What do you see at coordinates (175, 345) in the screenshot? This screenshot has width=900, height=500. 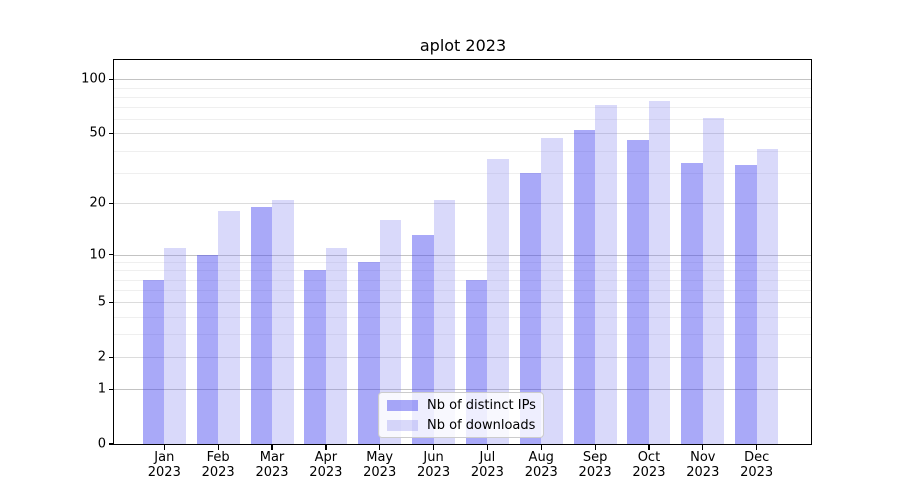 I see `bar-downloads-jan` at bounding box center [175, 345].